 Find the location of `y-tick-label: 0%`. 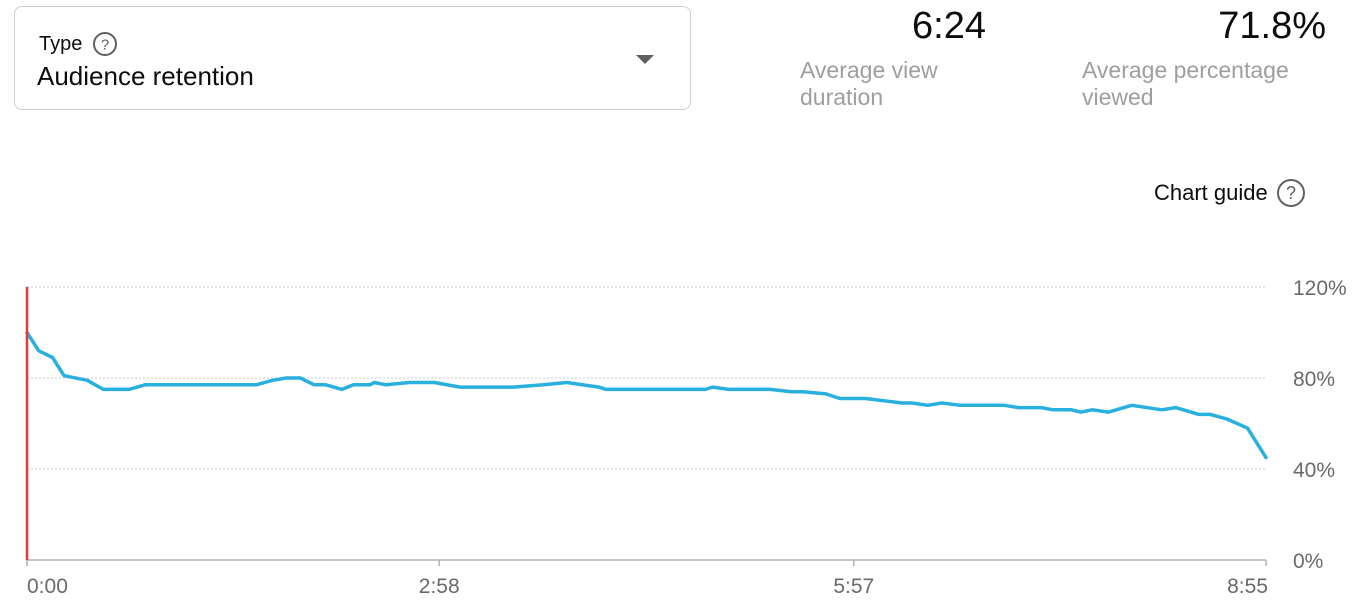

y-tick-label: 0% is located at coordinates (1308, 561).